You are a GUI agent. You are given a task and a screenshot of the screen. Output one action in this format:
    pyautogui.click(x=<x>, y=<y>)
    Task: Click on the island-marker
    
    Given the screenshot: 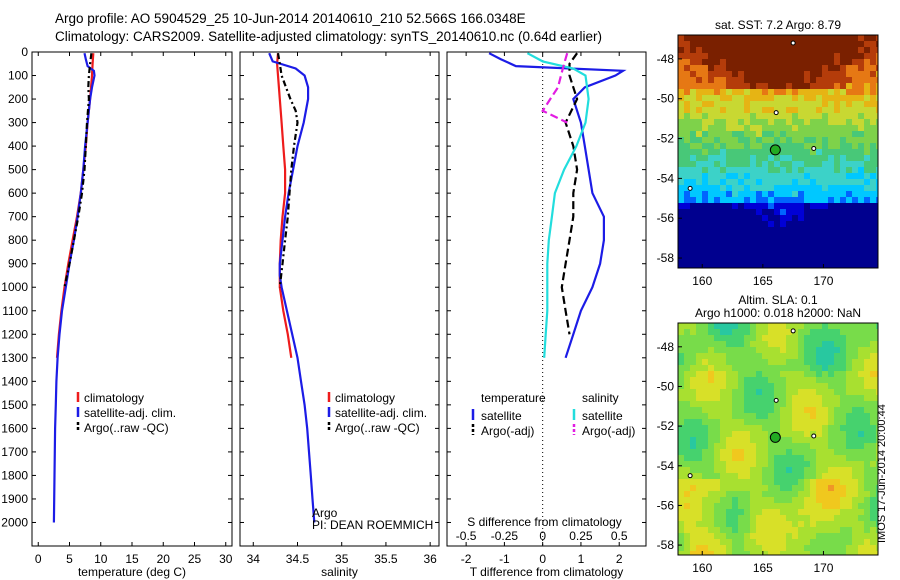 What is the action you would take?
    pyautogui.click(x=793, y=43)
    